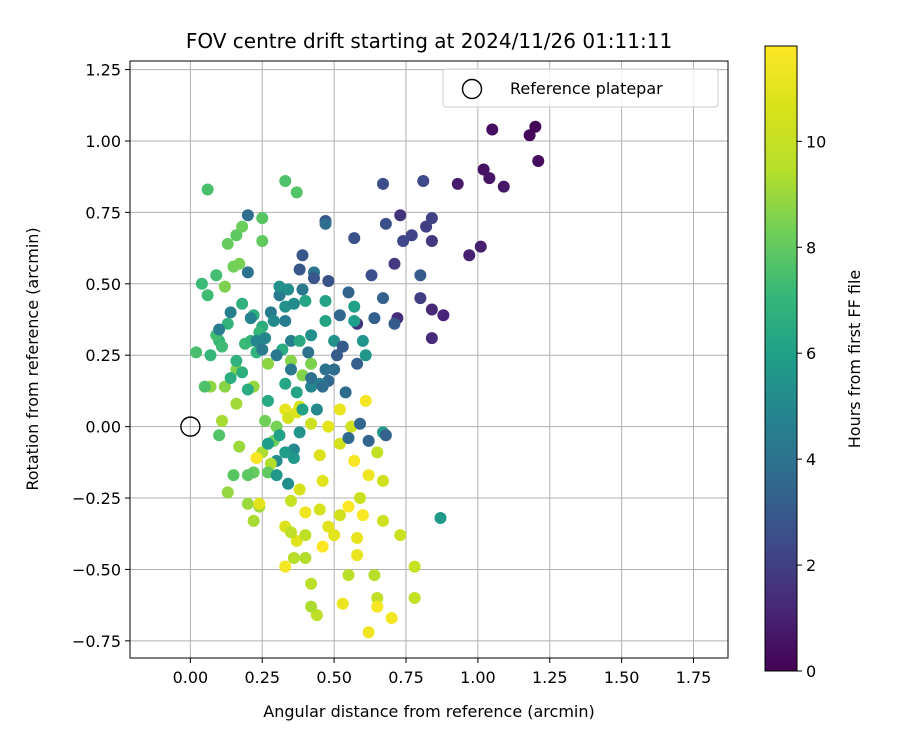  I want to click on y-axis-ticks: −0.75 −0.50 −0.25 0.00 0.25 0.50 0.75 1.00 1.25, so click(101, 356).